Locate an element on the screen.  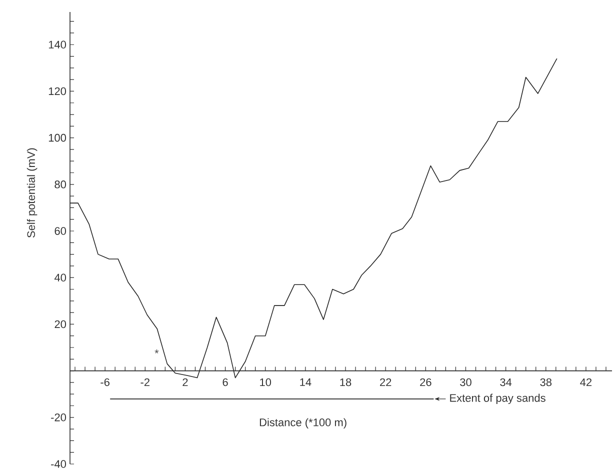
x-tick-label: 2 is located at coordinates (185, 382).